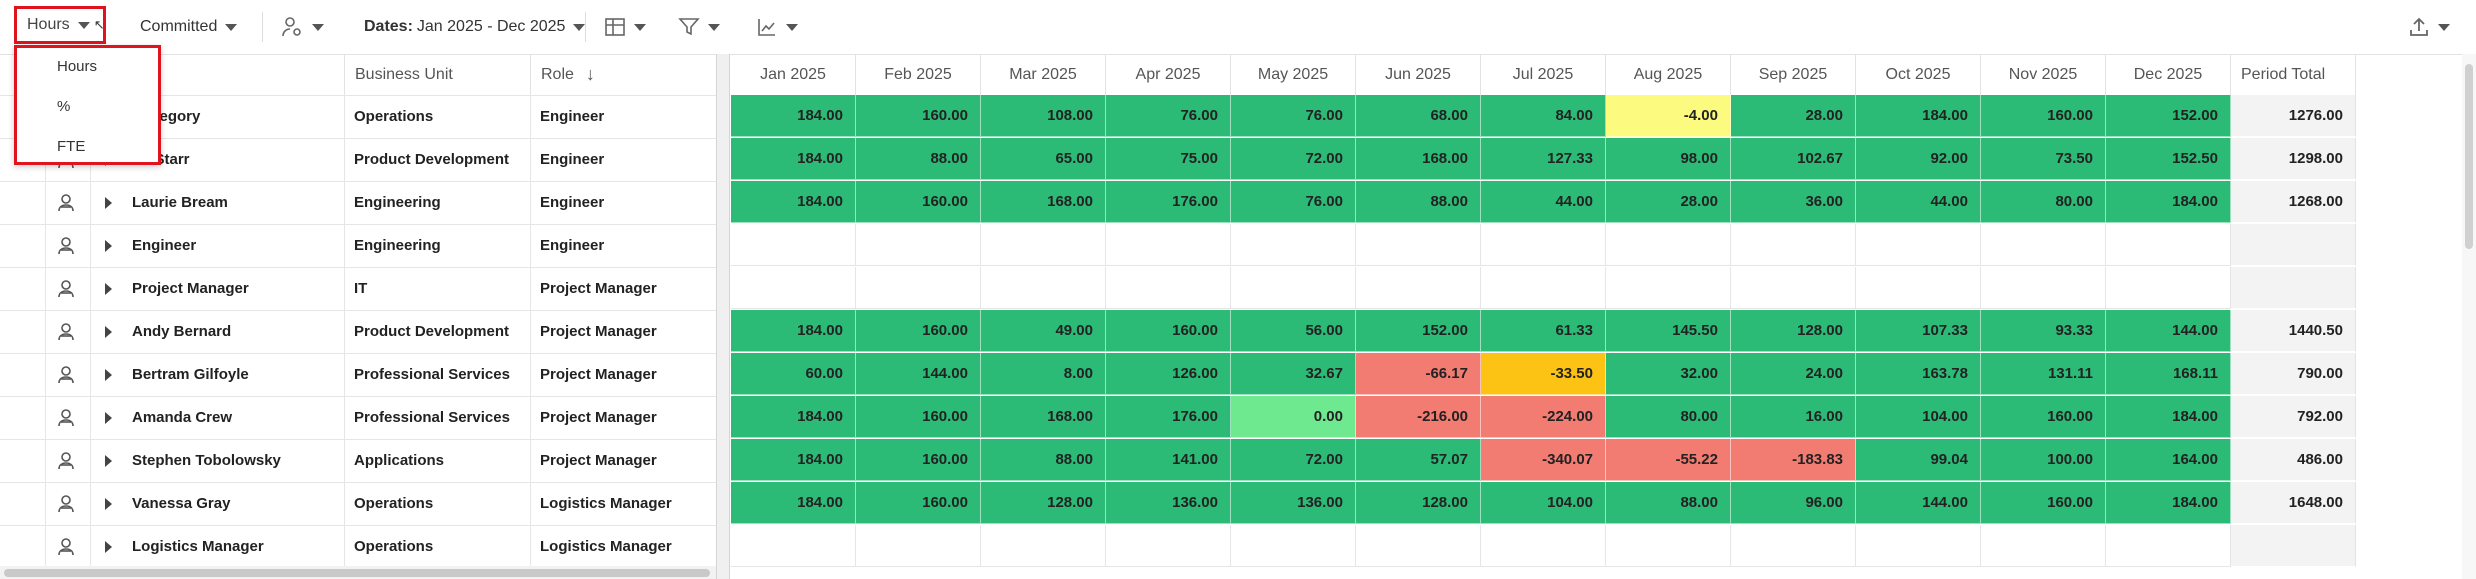 This screenshot has height=579, width=2476. I want to click on allocation-cell: 32.00, so click(1668, 374).